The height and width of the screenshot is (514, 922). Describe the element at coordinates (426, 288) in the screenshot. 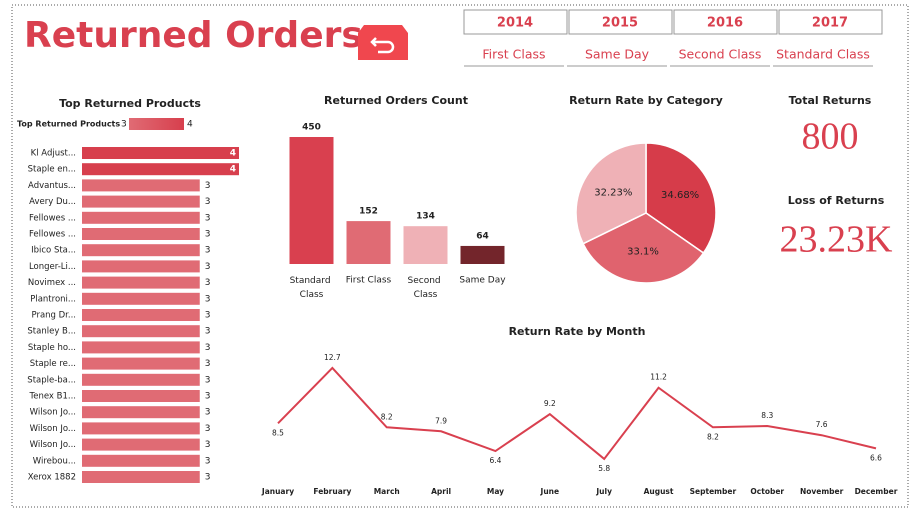

I see `x-tick-label: Second Class` at that location.